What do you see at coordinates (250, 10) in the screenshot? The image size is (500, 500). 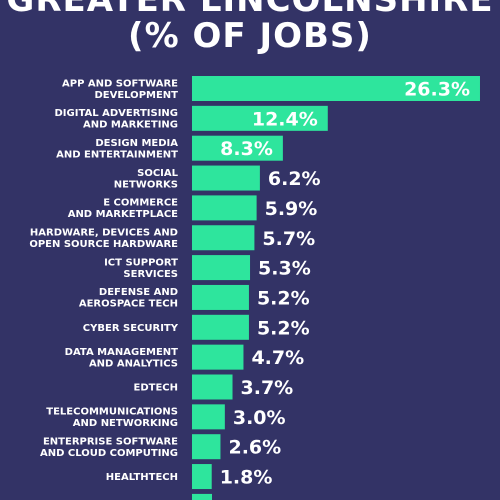 I see `chart-title-line-1: GREATER LINCOLNSHIRE` at bounding box center [250, 10].